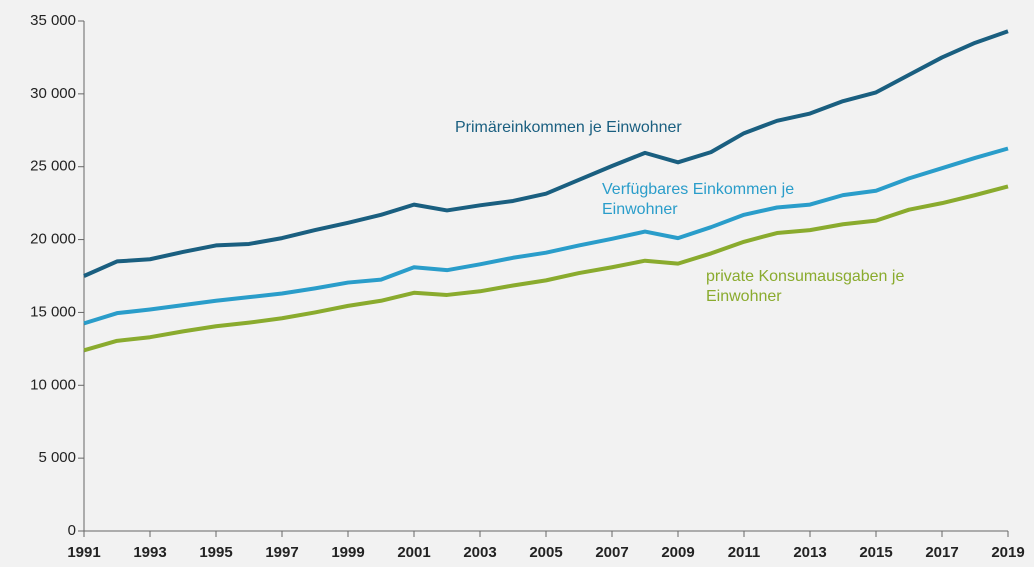 This screenshot has width=1034, height=567. I want to click on y-tick-label: 25 000, so click(53, 166).